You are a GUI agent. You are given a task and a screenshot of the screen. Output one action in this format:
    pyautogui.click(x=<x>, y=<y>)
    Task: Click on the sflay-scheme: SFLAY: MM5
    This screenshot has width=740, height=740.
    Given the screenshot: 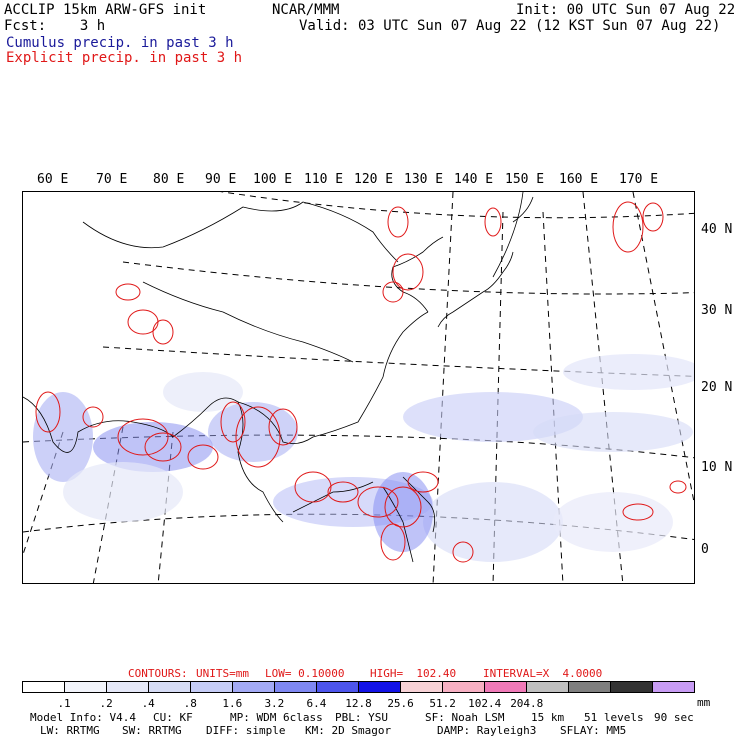 What is the action you would take?
    pyautogui.click(x=593, y=730)
    